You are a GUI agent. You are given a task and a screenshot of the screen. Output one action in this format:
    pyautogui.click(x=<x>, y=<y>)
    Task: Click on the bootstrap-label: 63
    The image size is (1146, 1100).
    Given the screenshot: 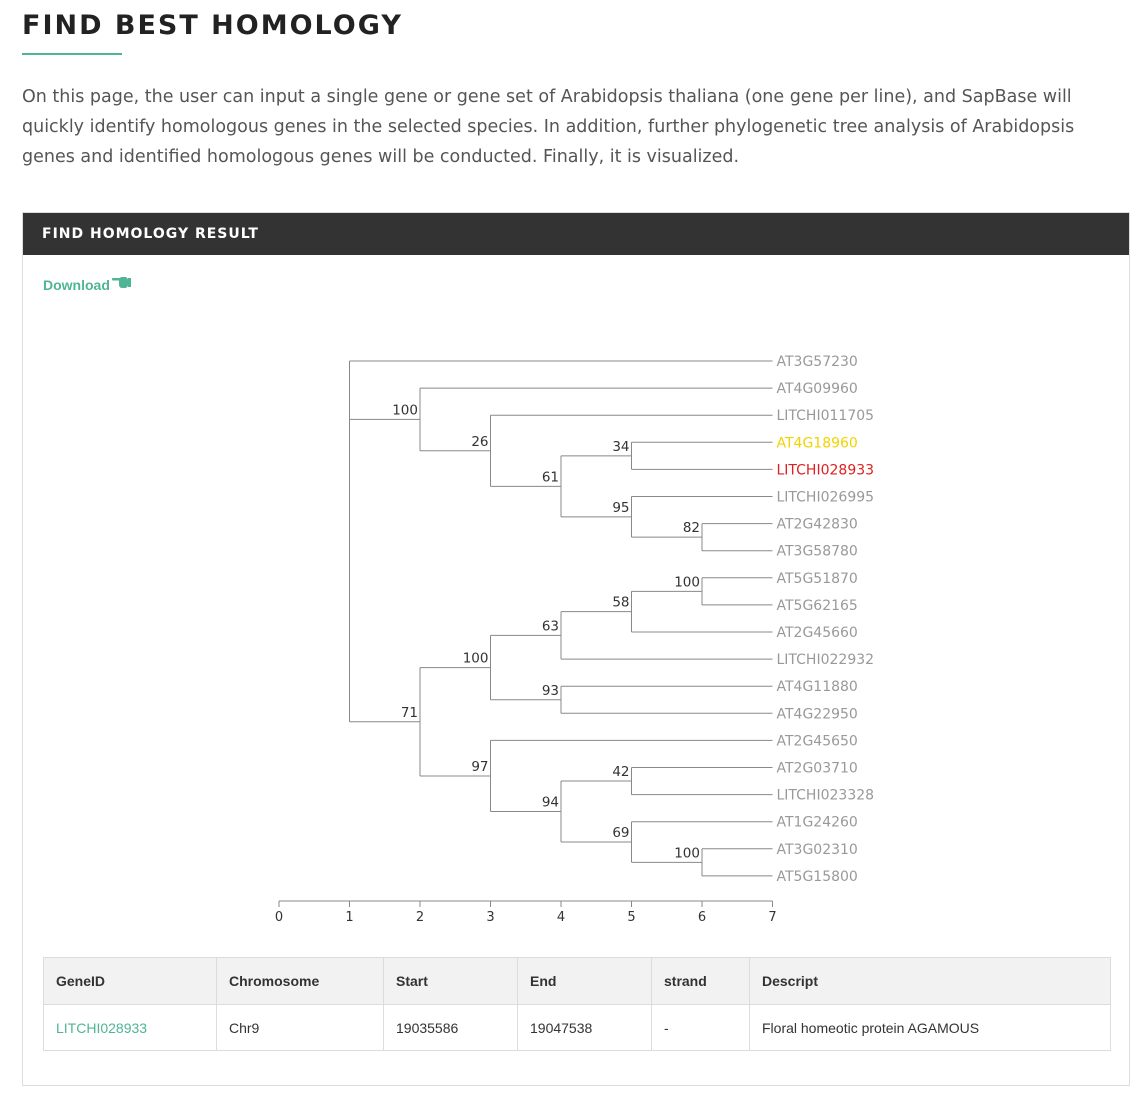 What is the action you would take?
    pyautogui.click(x=550, y=626)
    